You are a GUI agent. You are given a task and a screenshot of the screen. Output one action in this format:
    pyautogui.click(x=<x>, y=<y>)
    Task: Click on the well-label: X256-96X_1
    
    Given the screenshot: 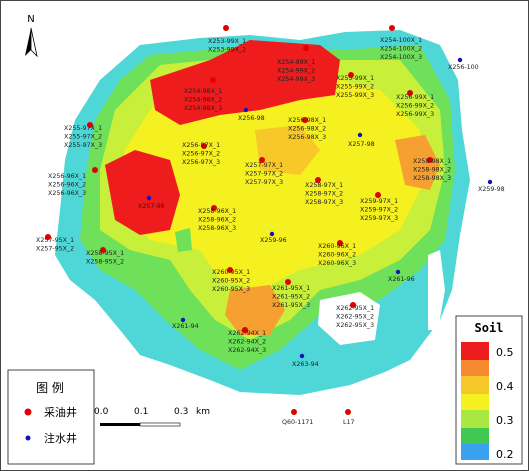 What is the action you would take?
    pyautogui.click(x=67, y=176)
    